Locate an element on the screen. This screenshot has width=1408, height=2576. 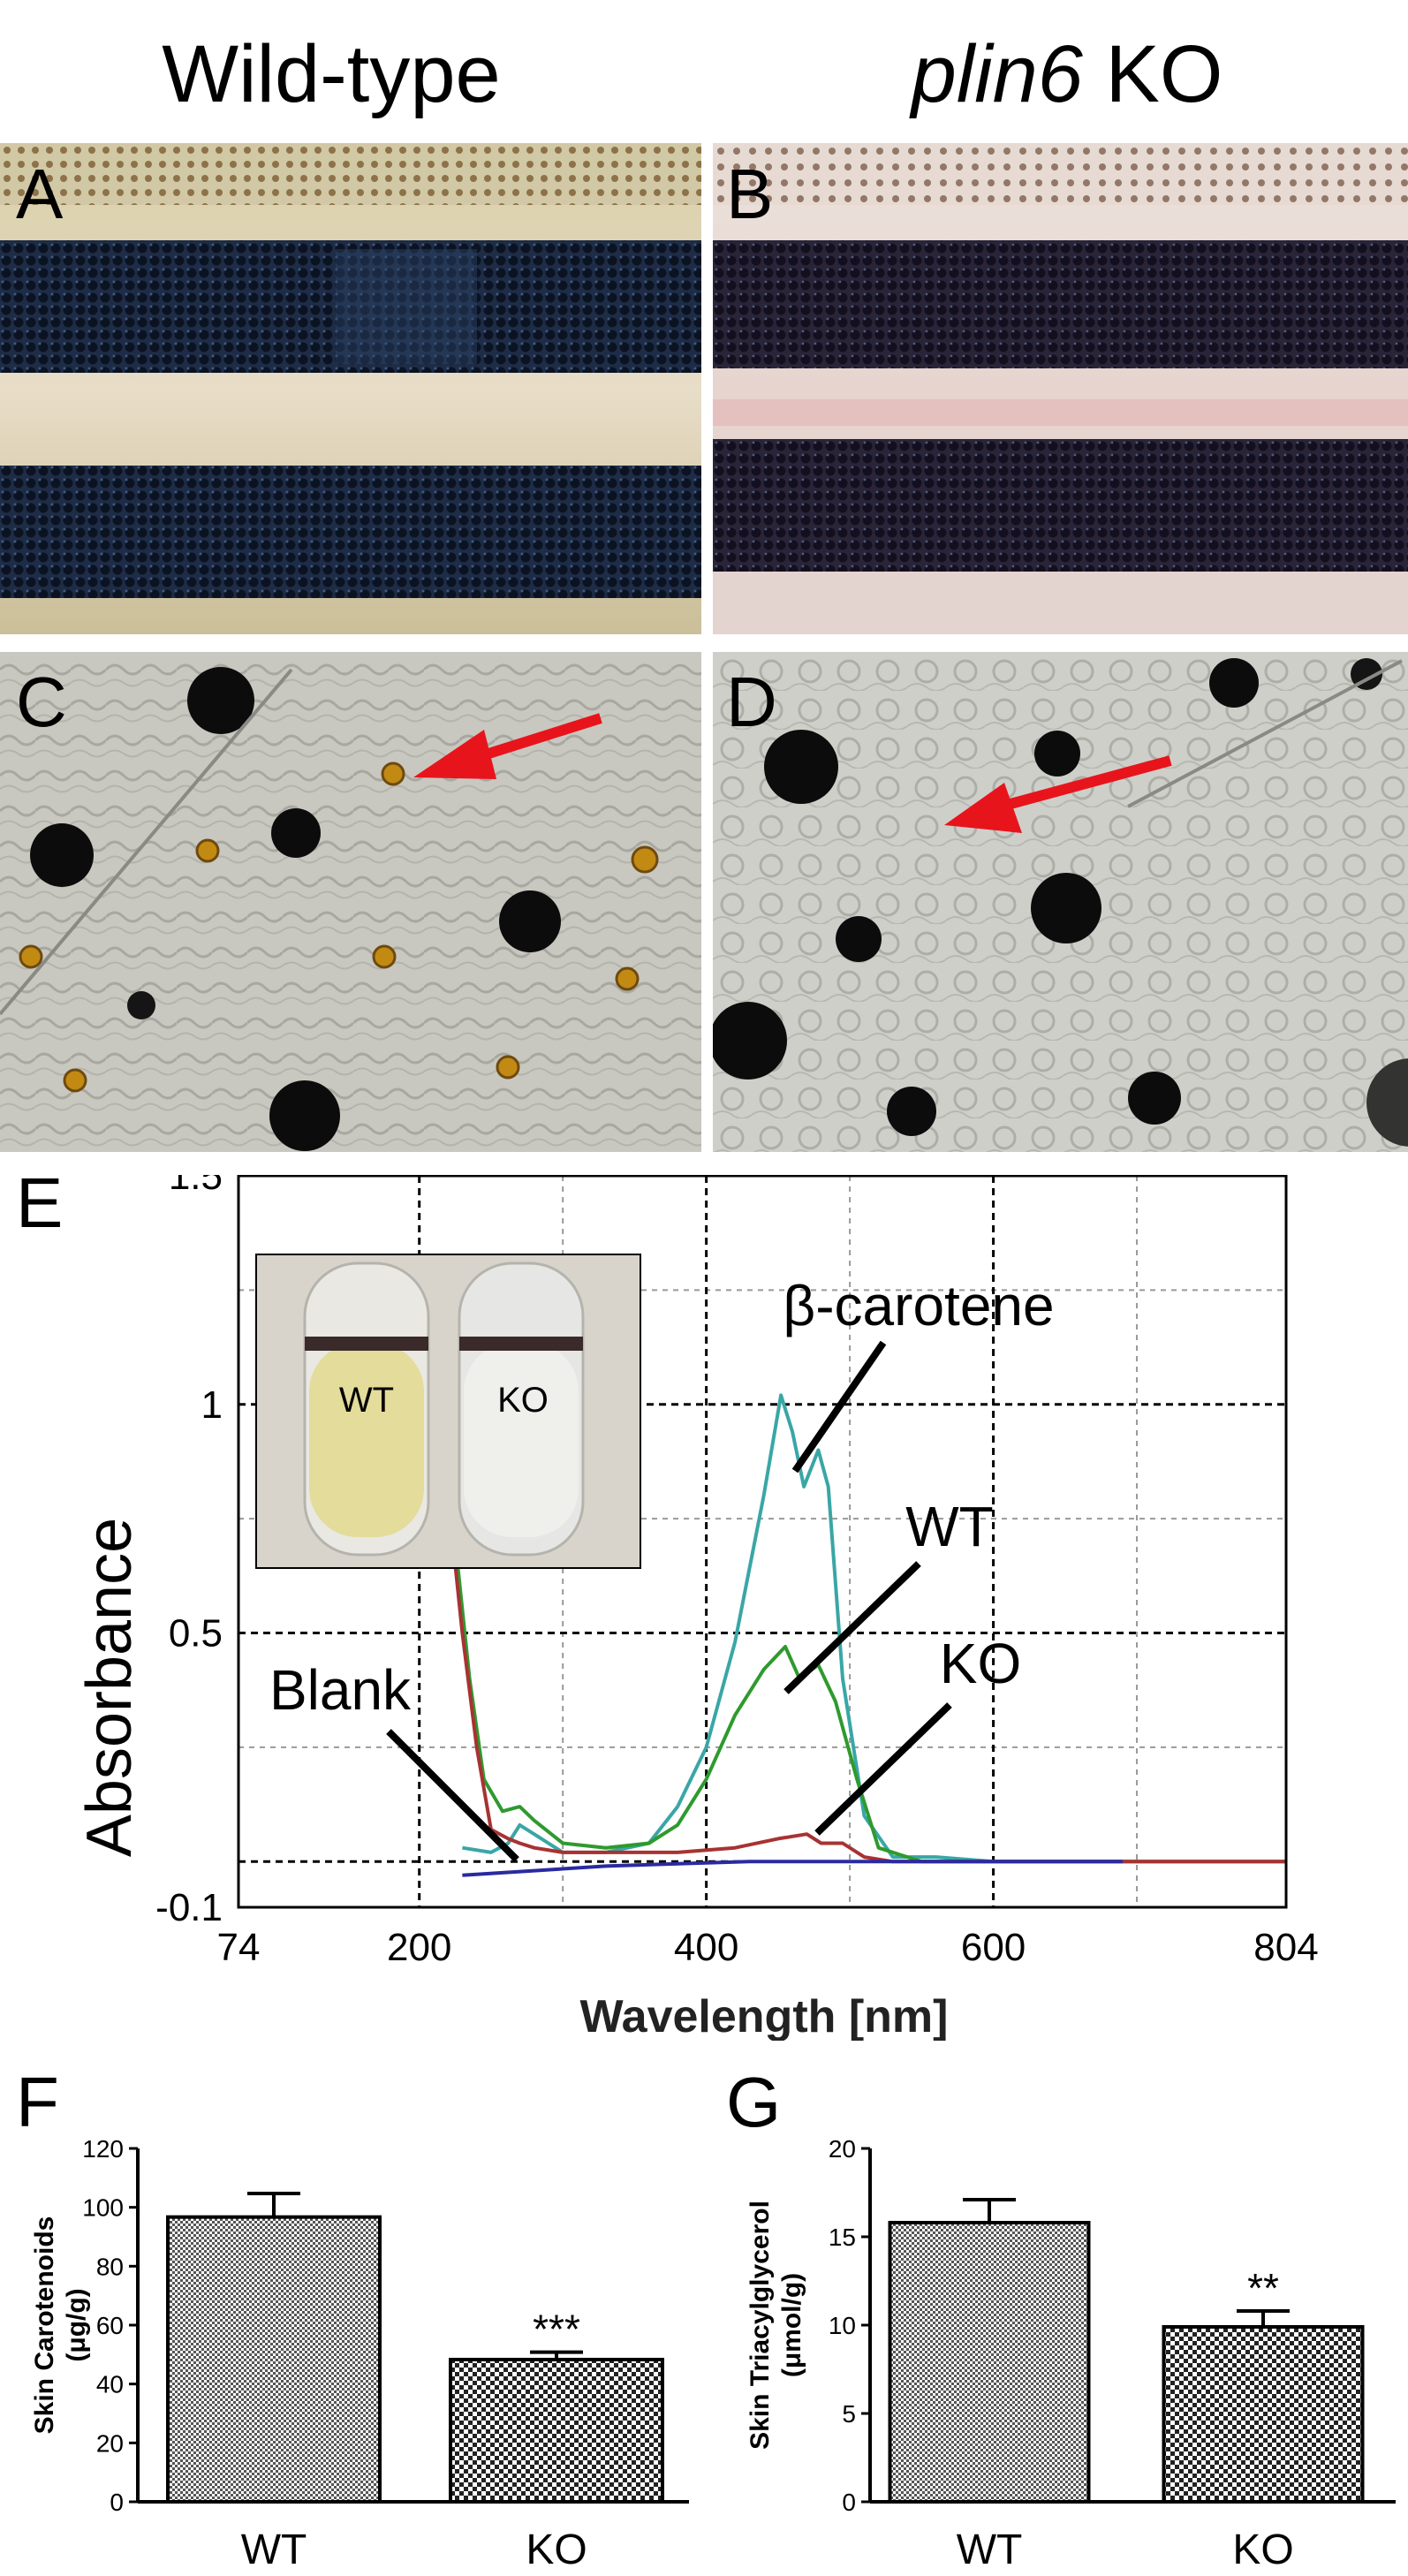
annotation-blank: Blank is located at coordinates (340, 1690).